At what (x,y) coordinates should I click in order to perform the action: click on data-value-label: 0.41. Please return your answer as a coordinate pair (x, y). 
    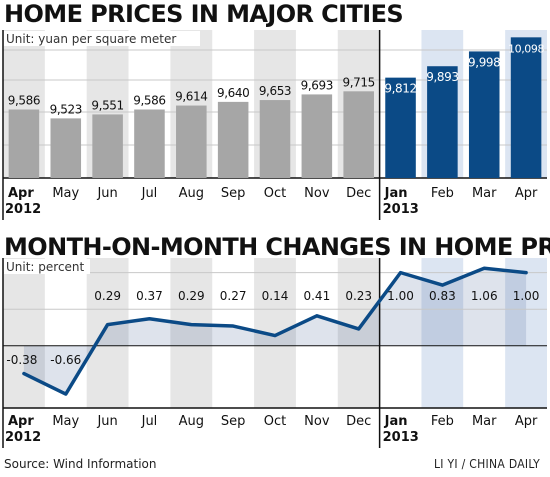
    Looking at the image, I should click on (316, 296).